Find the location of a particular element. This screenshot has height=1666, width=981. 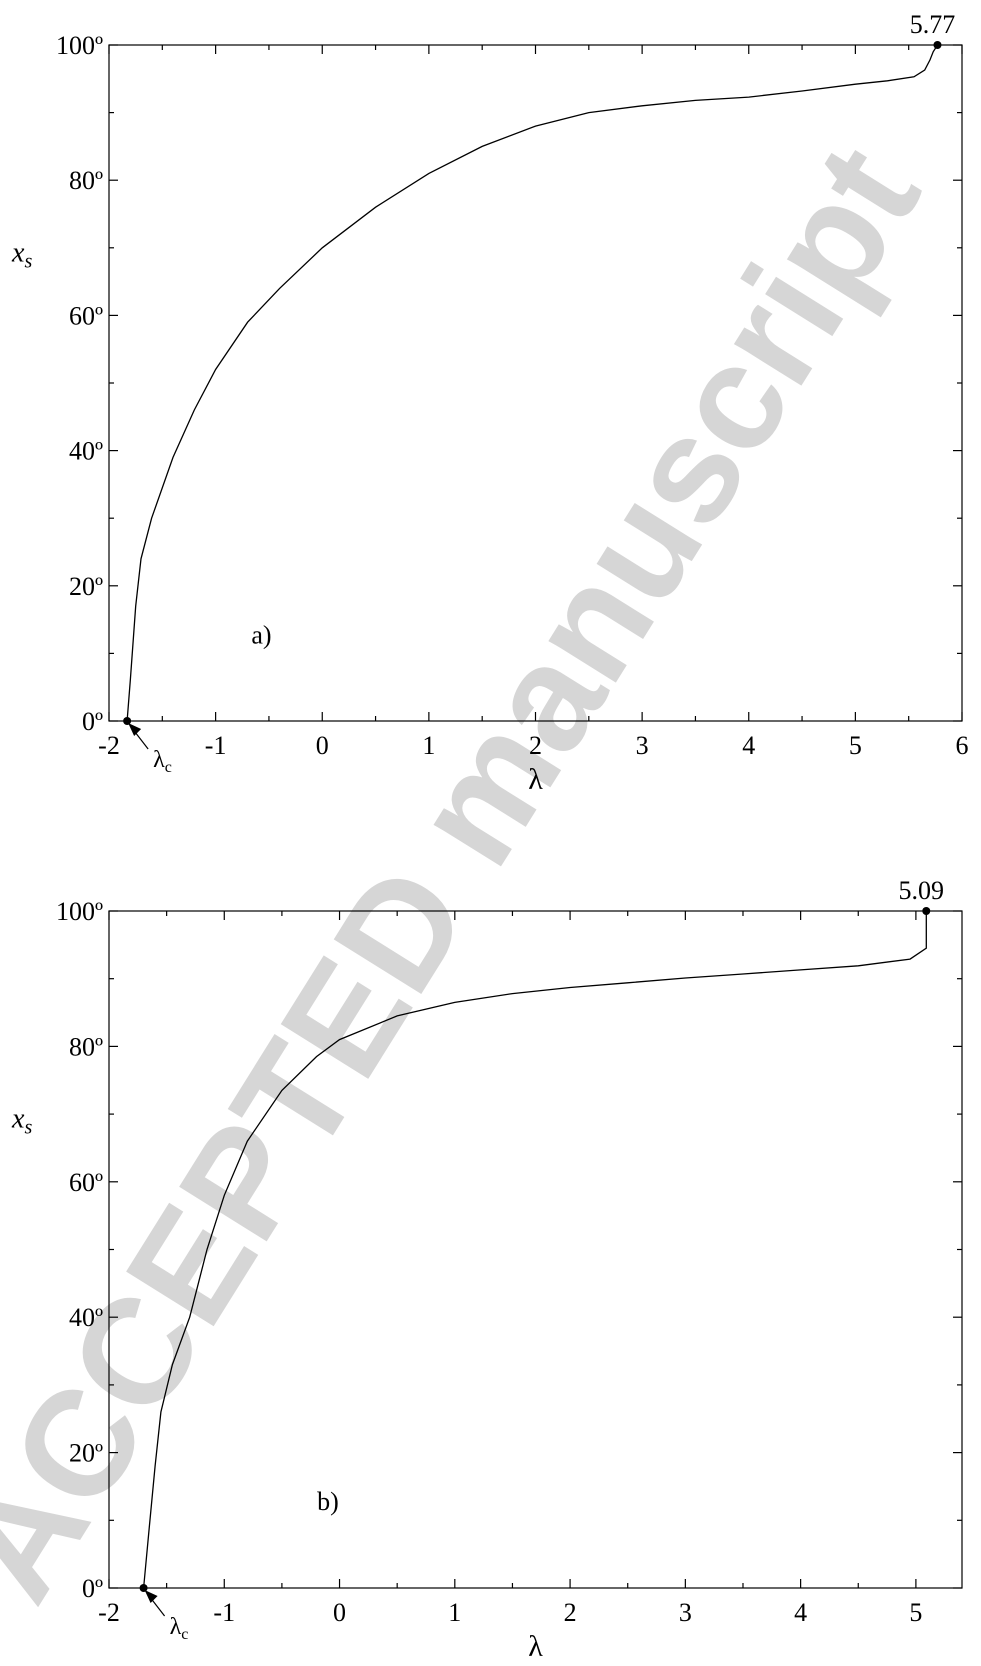

panel-label: b) is located at coordinates (328, 1501).